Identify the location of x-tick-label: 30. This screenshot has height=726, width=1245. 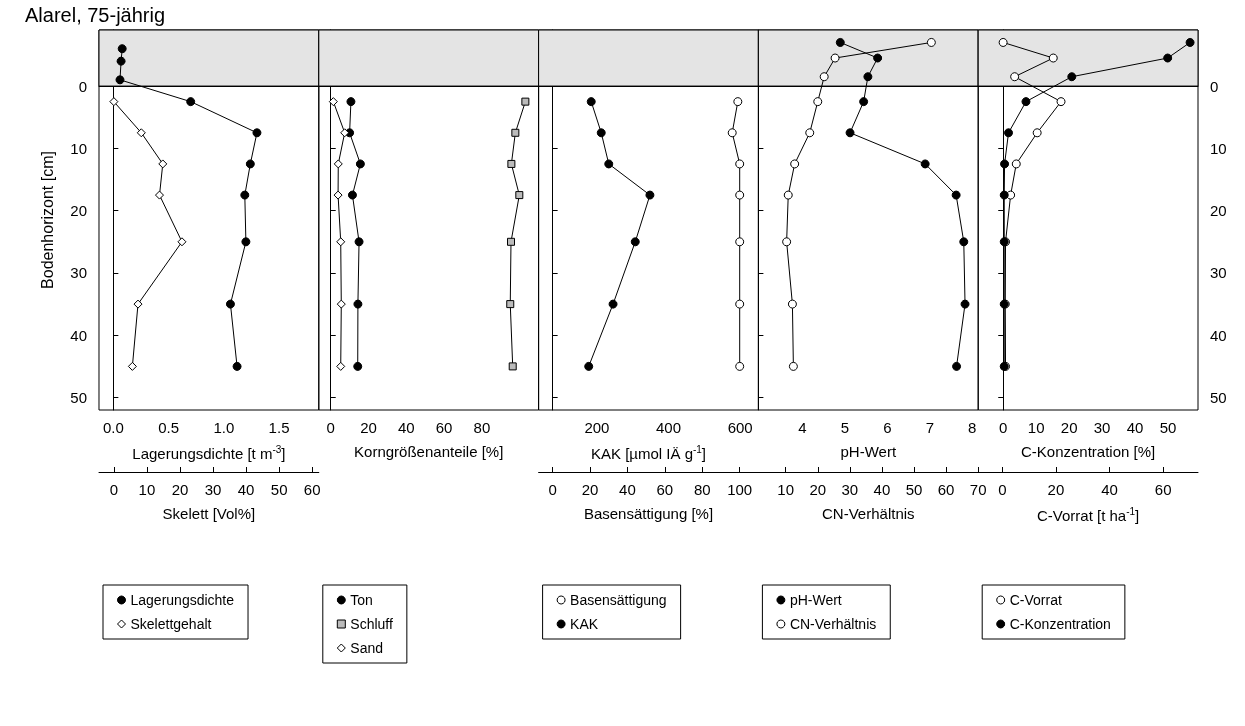
(1102, 427).